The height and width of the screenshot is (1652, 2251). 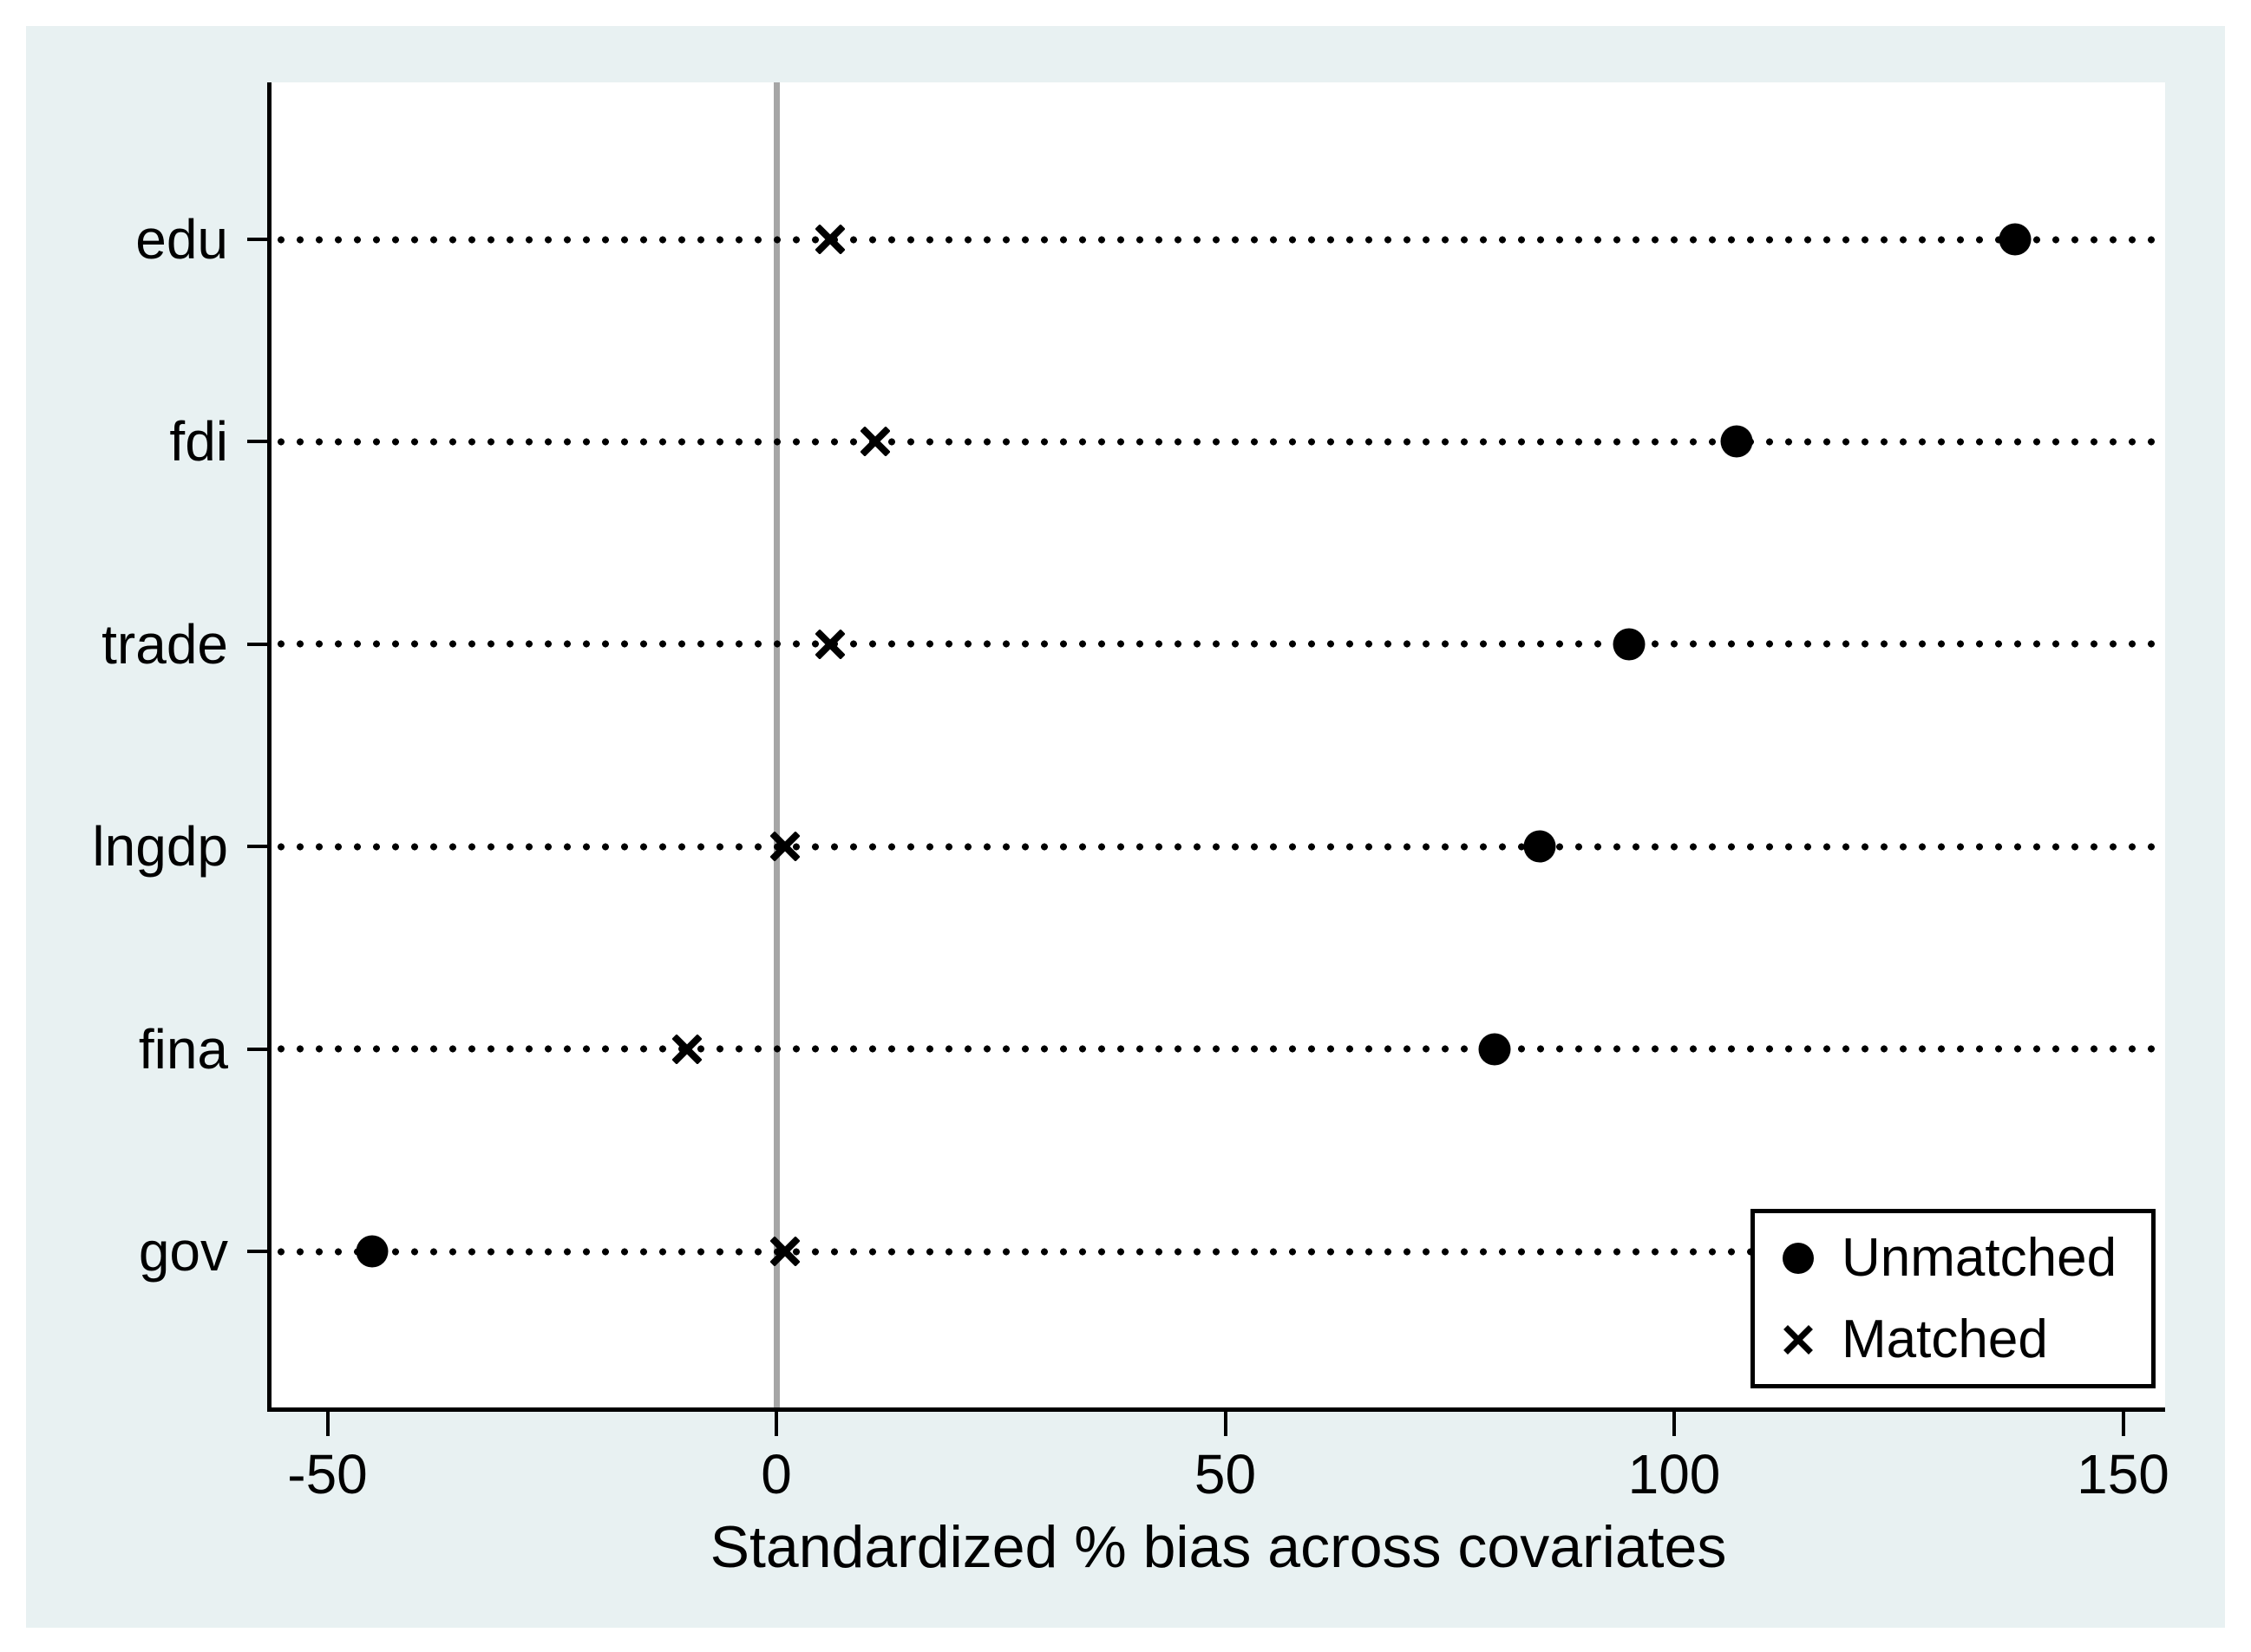 I want to click on legend-label: Unmatched, so click(x=1980, y=1258).